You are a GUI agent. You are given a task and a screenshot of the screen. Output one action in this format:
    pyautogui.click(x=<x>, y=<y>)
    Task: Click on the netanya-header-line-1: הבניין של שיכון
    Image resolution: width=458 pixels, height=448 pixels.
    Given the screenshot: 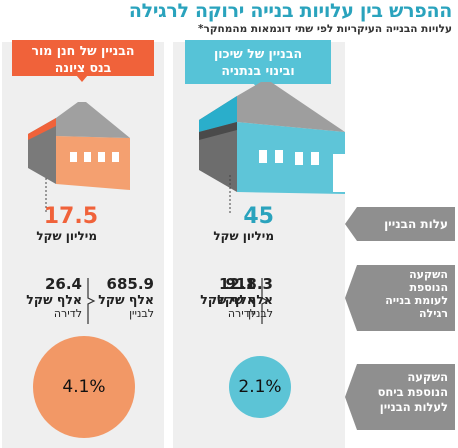 What is the action you would take?
    pyautogui.click(x=258, y=53)
    